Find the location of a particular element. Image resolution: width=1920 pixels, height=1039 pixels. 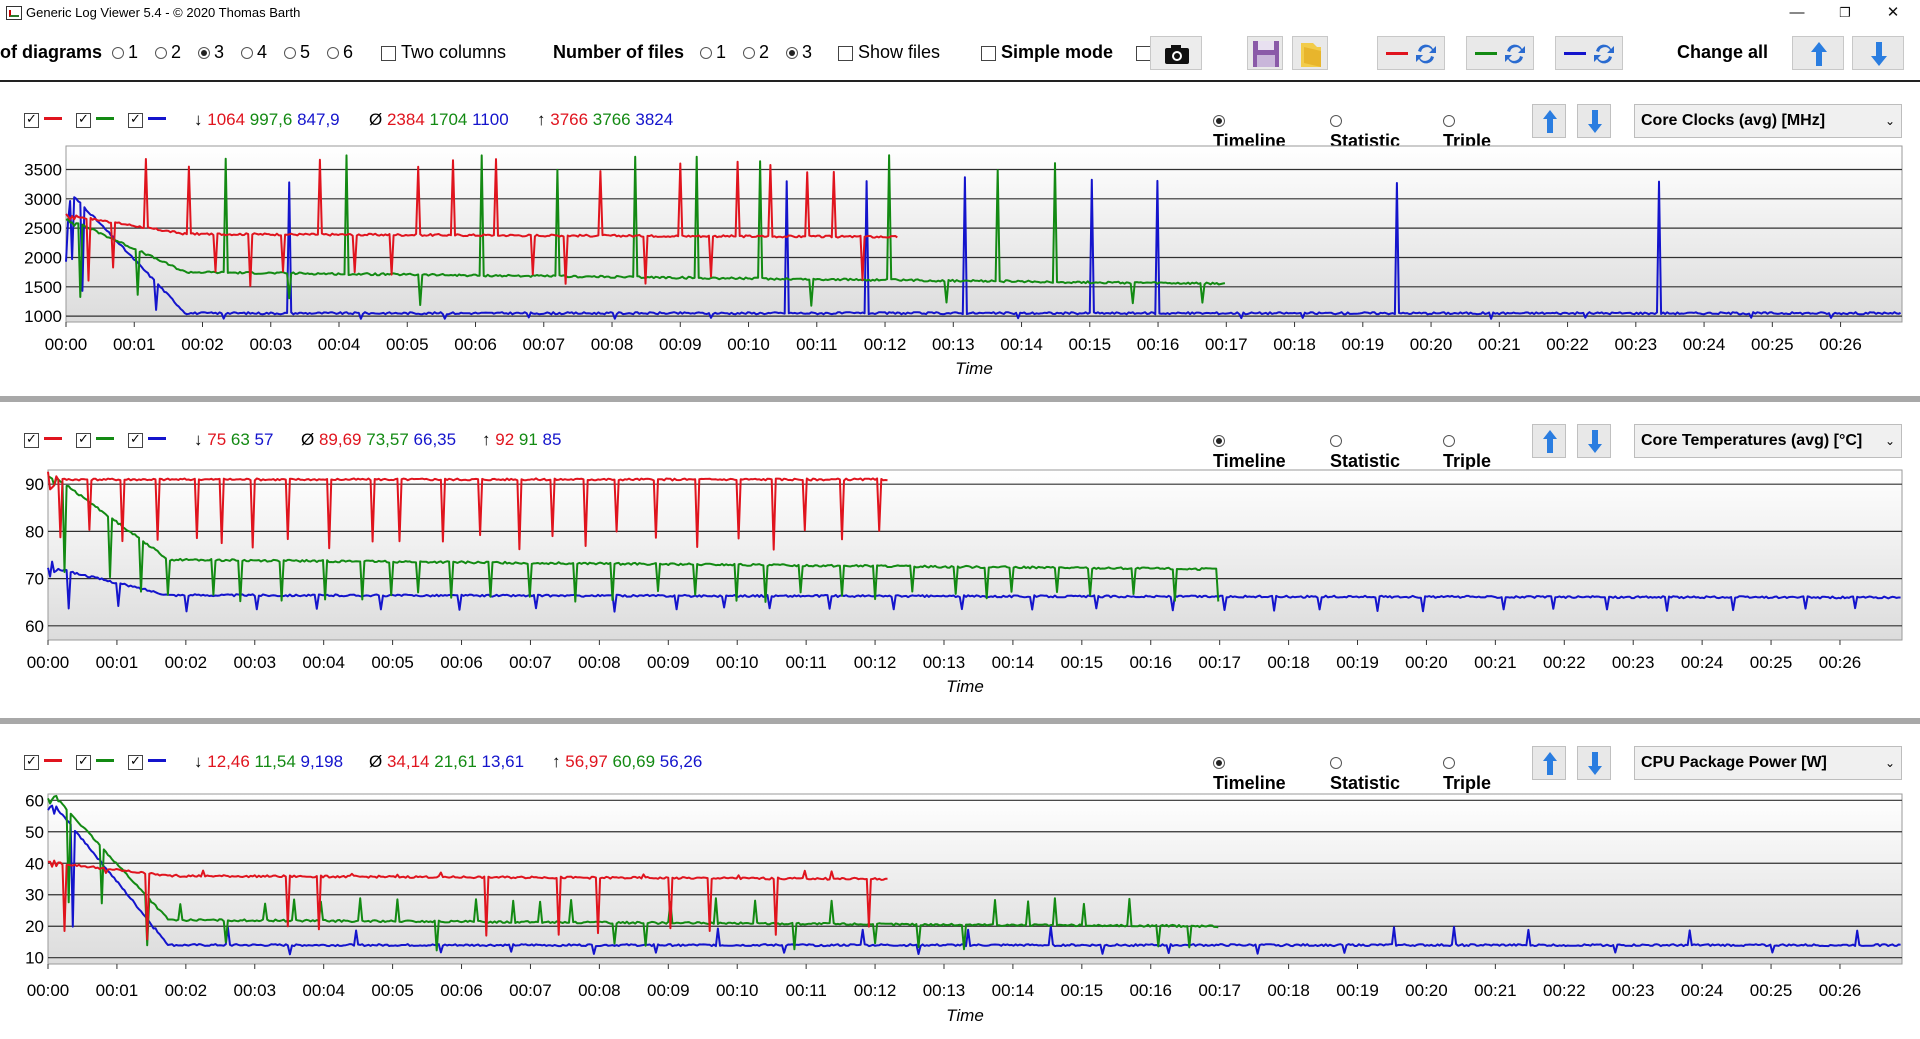

x-tick-label: 00:19 is located at coordinates (1357, 990).